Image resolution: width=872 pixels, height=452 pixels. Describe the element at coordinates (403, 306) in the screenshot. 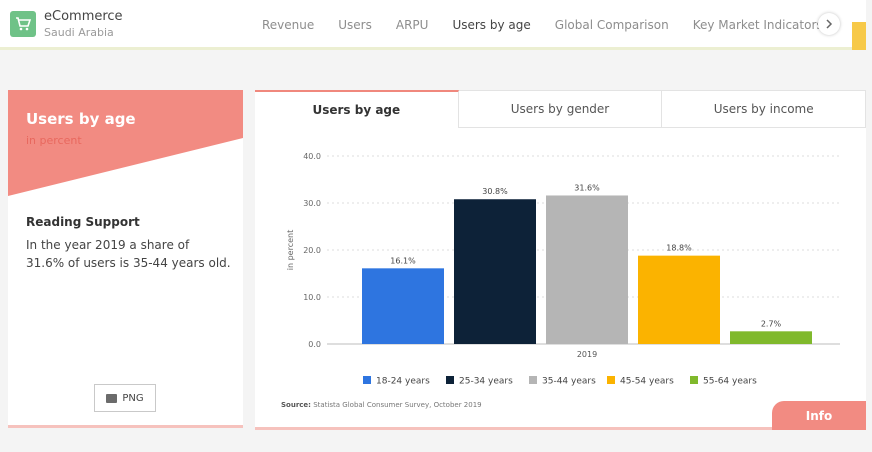

I see `bar-18-24-years` at that location.